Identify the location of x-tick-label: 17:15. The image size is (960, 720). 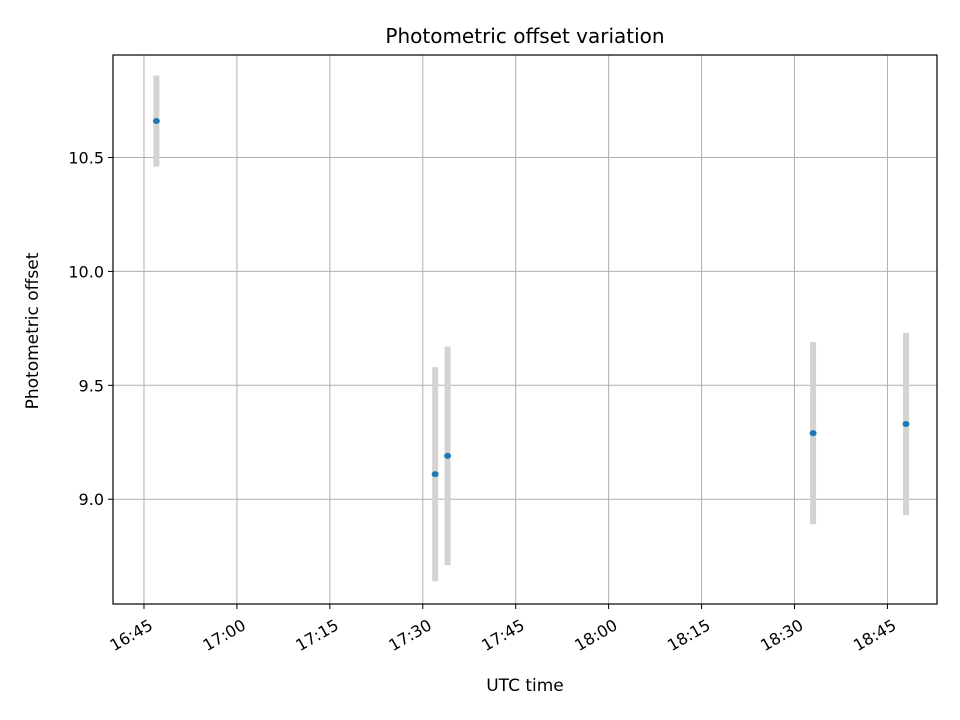
(316, 635).